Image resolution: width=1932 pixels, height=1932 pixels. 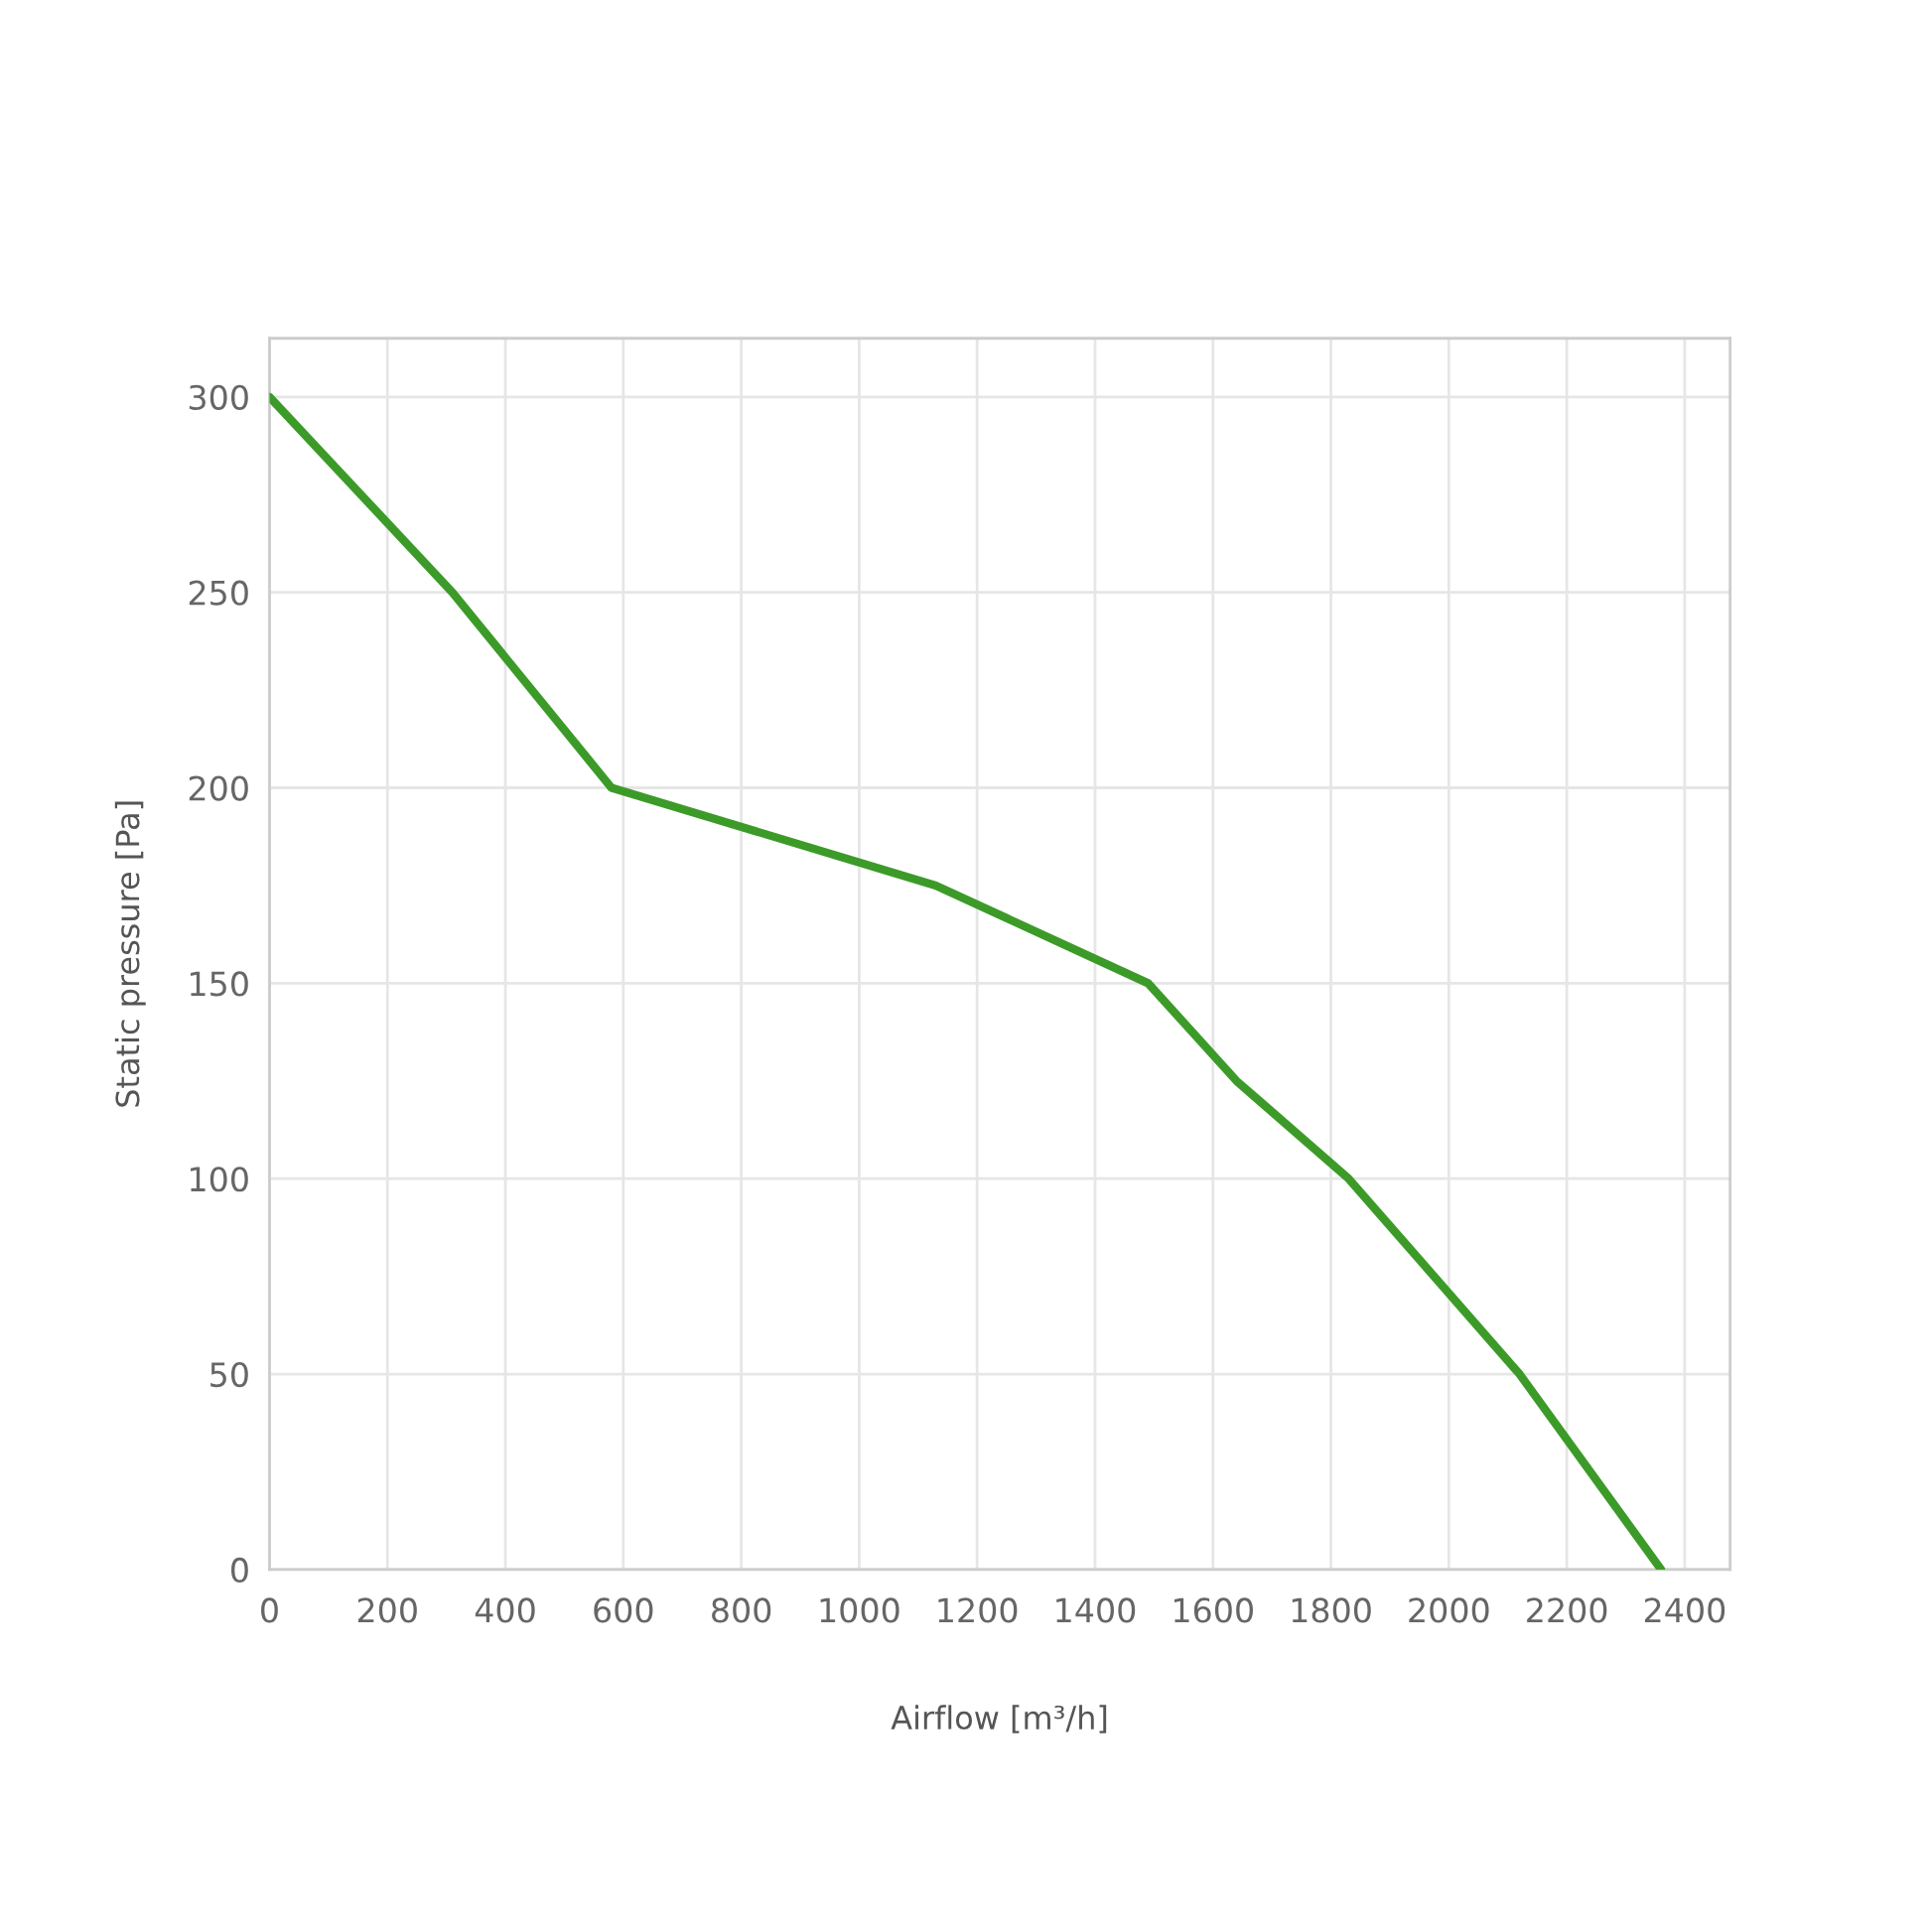 I want to click on x-tick-label: 800, so click(x=741, y=1610).